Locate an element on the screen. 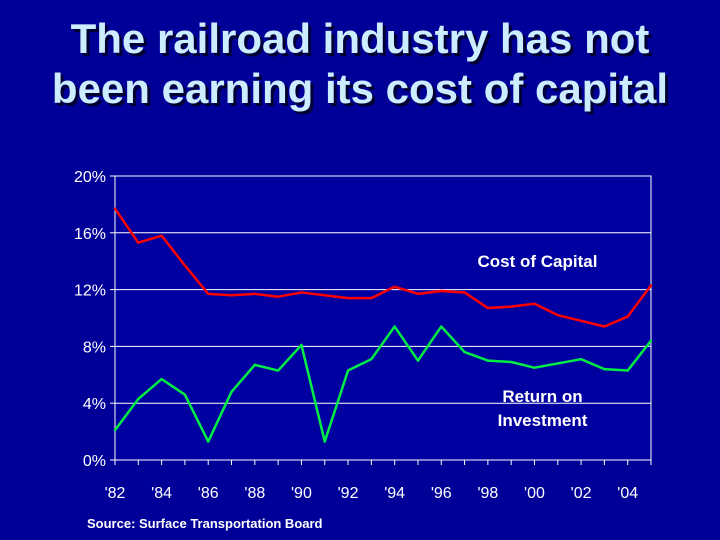 The height and width of the screenshot is (540, 720). y-tick-label: 0% is located at coordinates (94, 461).